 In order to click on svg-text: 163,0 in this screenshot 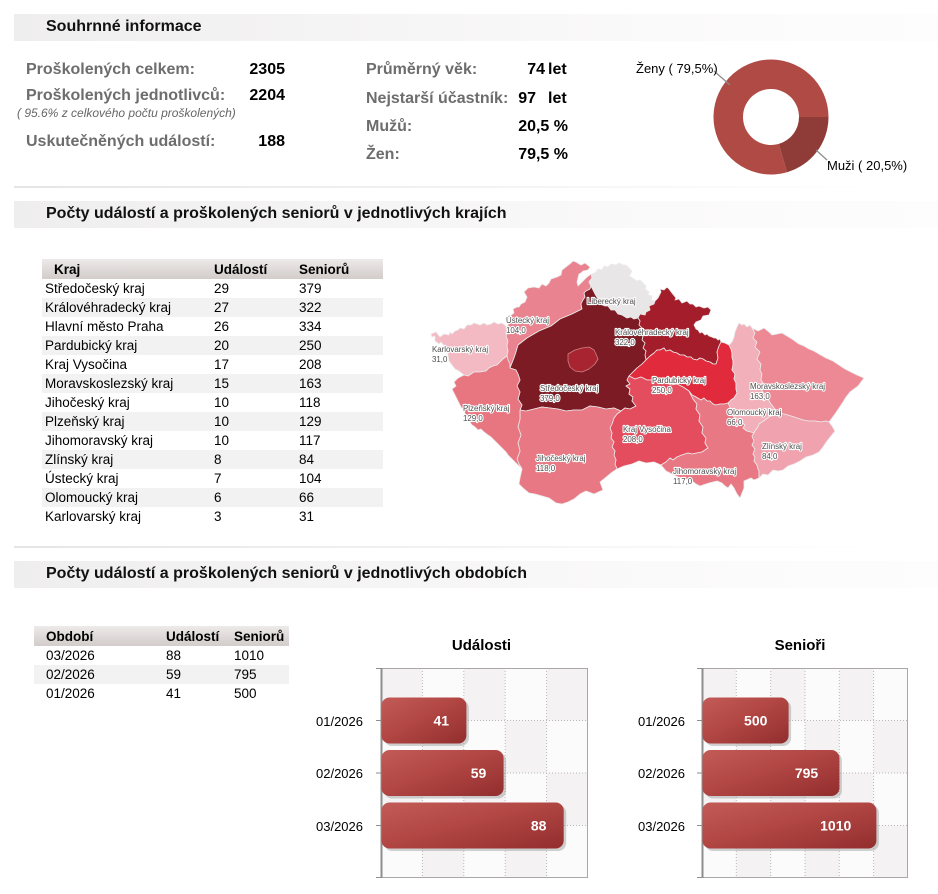, I will do `click(760, 396)`.